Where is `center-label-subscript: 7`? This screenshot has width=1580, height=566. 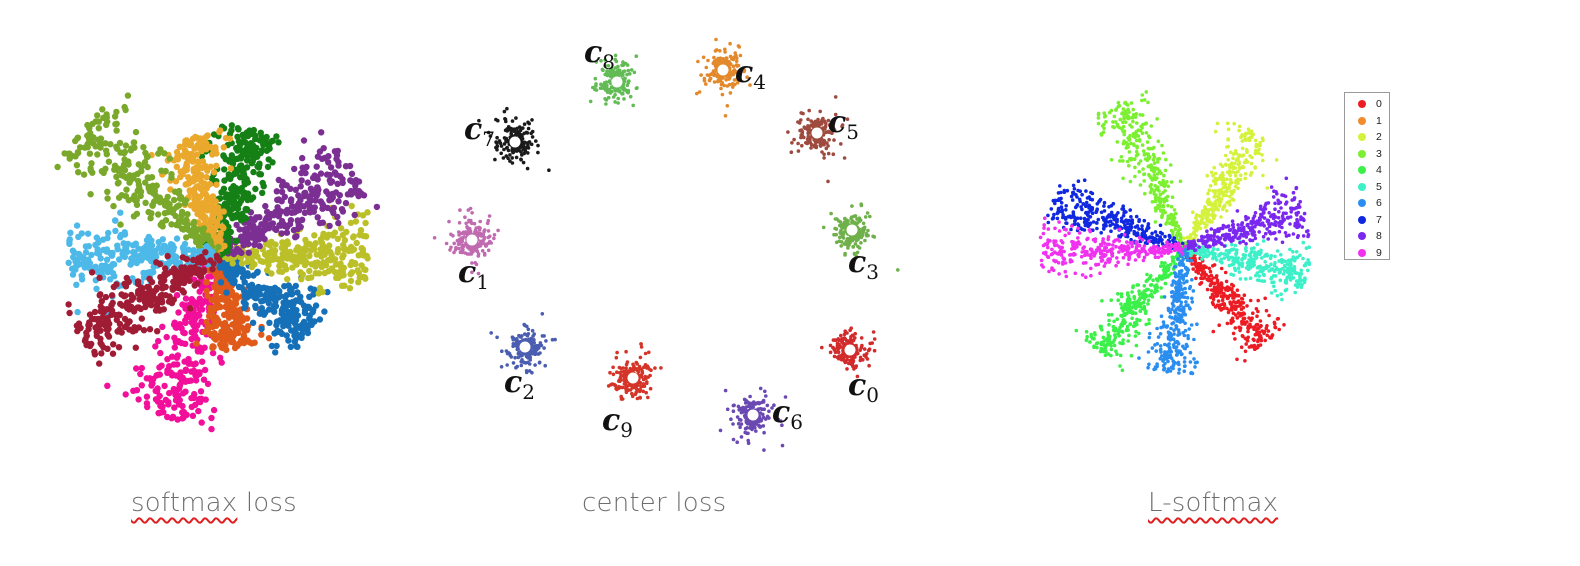 center-label-subscript: 7 is located at coordinates (488, 139).